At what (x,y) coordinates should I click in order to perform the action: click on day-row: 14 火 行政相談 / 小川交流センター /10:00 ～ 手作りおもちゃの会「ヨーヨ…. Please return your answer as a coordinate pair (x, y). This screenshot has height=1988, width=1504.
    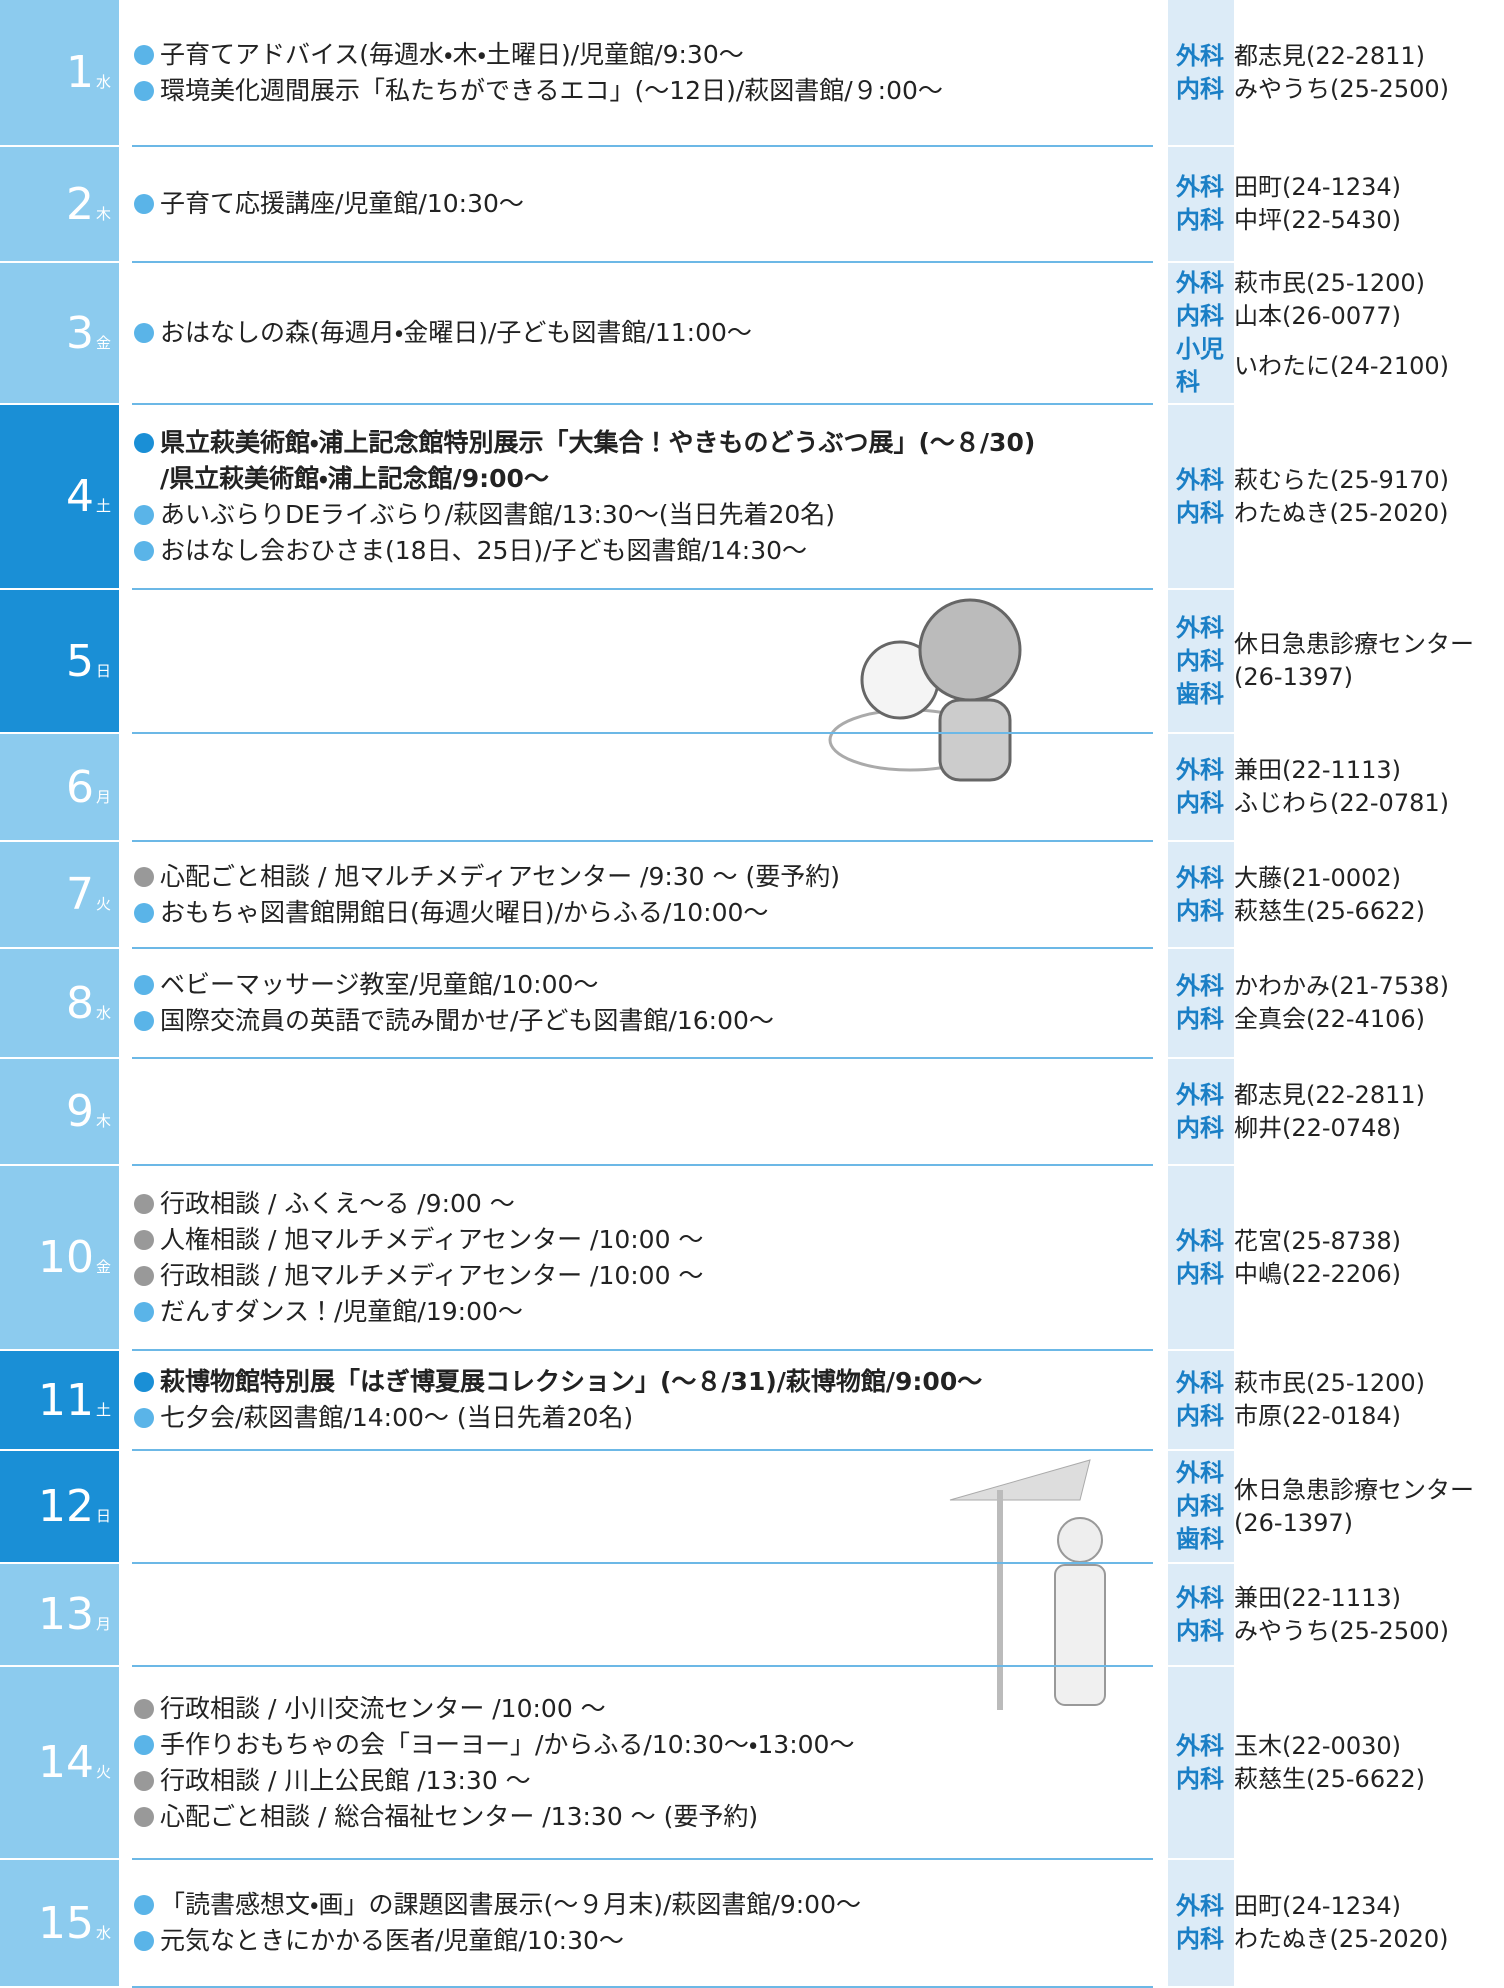
    Looking at the image, I should click on (752, 1763).